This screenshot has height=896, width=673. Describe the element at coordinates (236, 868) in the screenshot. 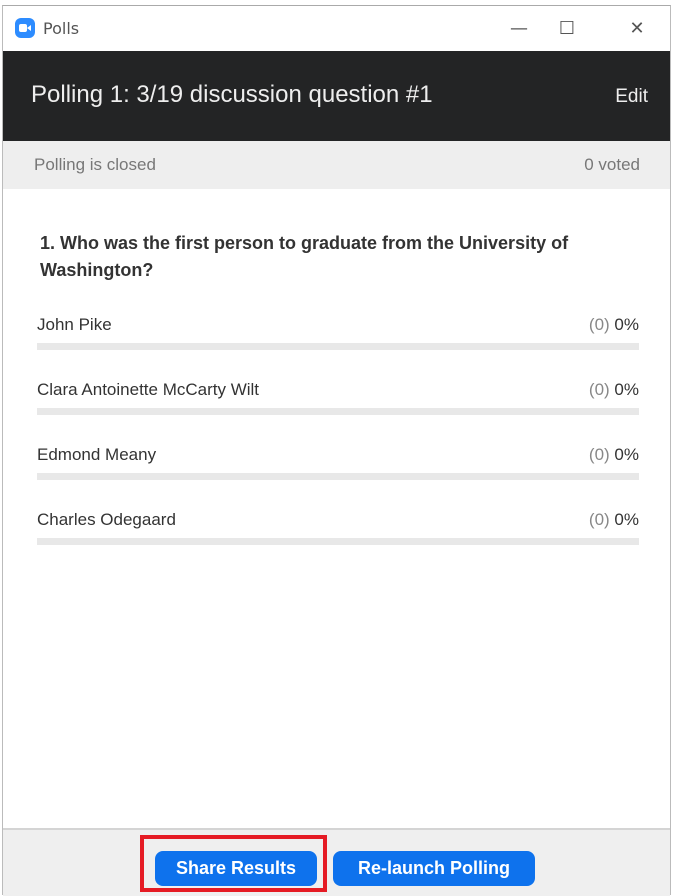

I see `share-results-button: Share Results` at that location.